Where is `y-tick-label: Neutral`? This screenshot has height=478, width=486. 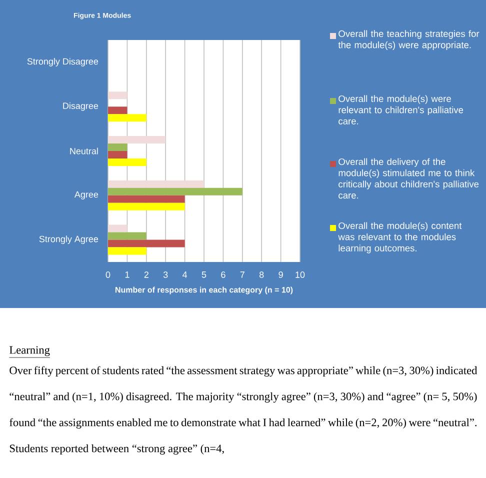
y-tick-label: Neutral is located at coordinates (84, 151).